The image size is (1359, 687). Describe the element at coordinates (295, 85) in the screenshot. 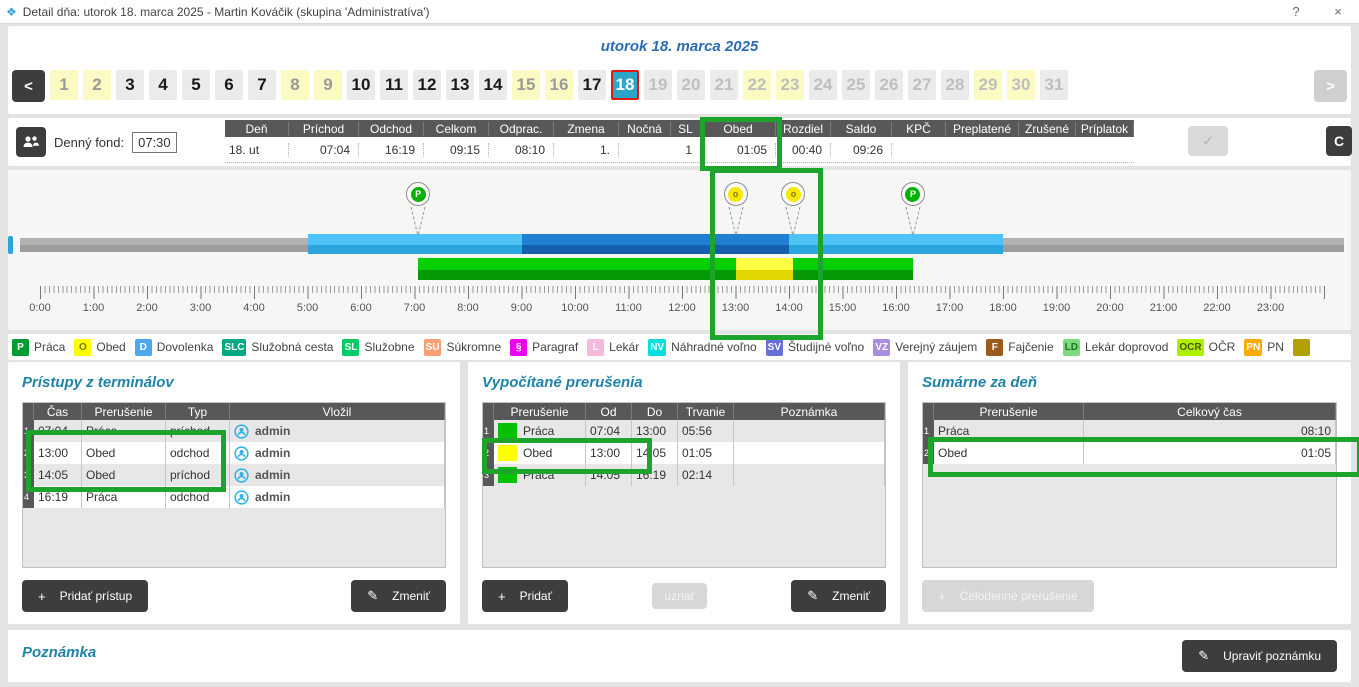

I see `day-cell-8: 8` at that location.